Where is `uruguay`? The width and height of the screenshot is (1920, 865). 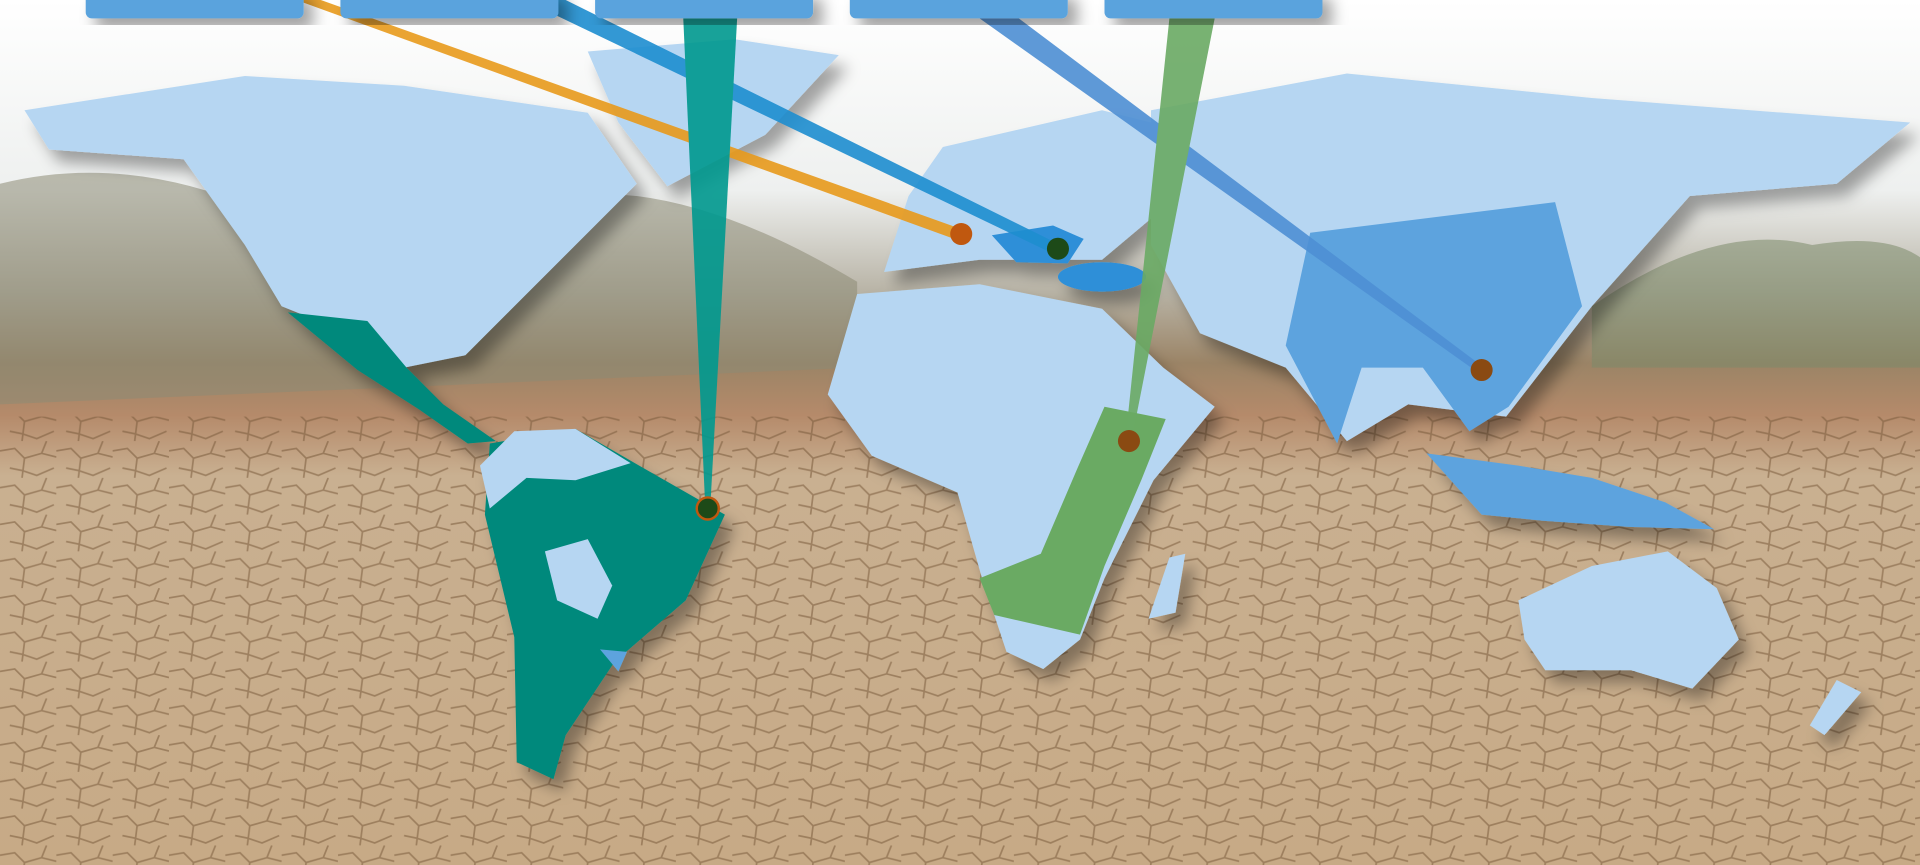 uruguay is located at coordinates (613, 660).